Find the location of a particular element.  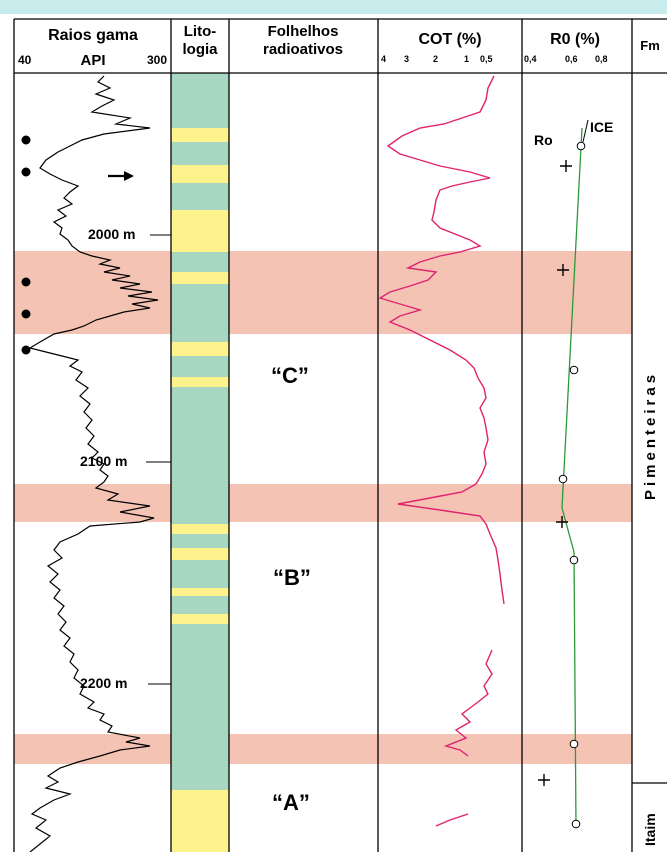

gamma-title: Raios gama is located at coordinates (93, 35).